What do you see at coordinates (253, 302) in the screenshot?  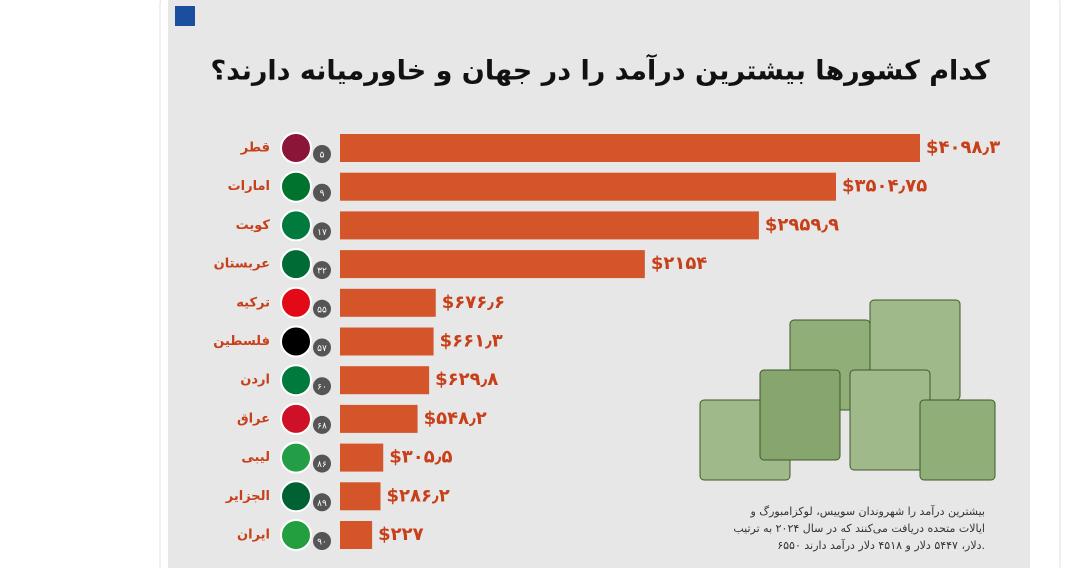 I see `category-label: ترکیه` at bounding box center [253, 302].